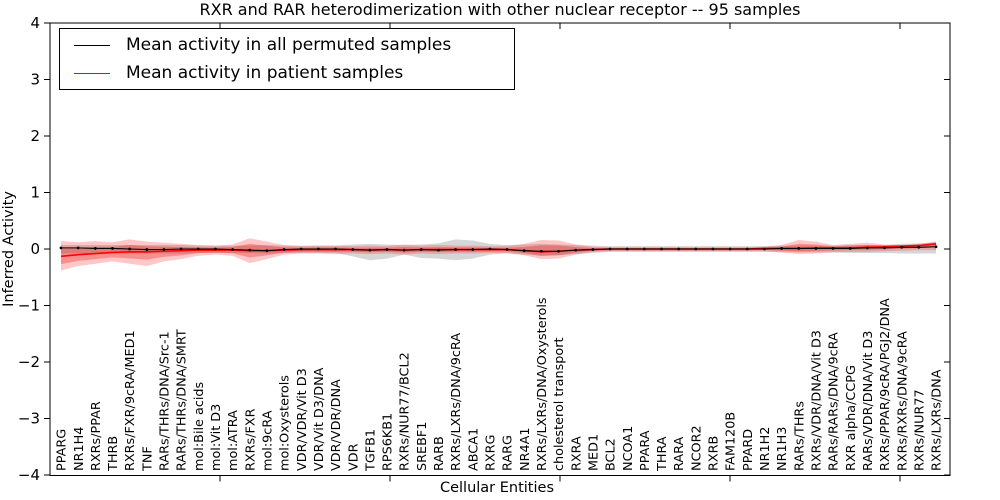 The image size is (1000, 500). Describe the element at coordinates (35, 249) in the screenshot. I see `y-tick-label: 0` at that location.